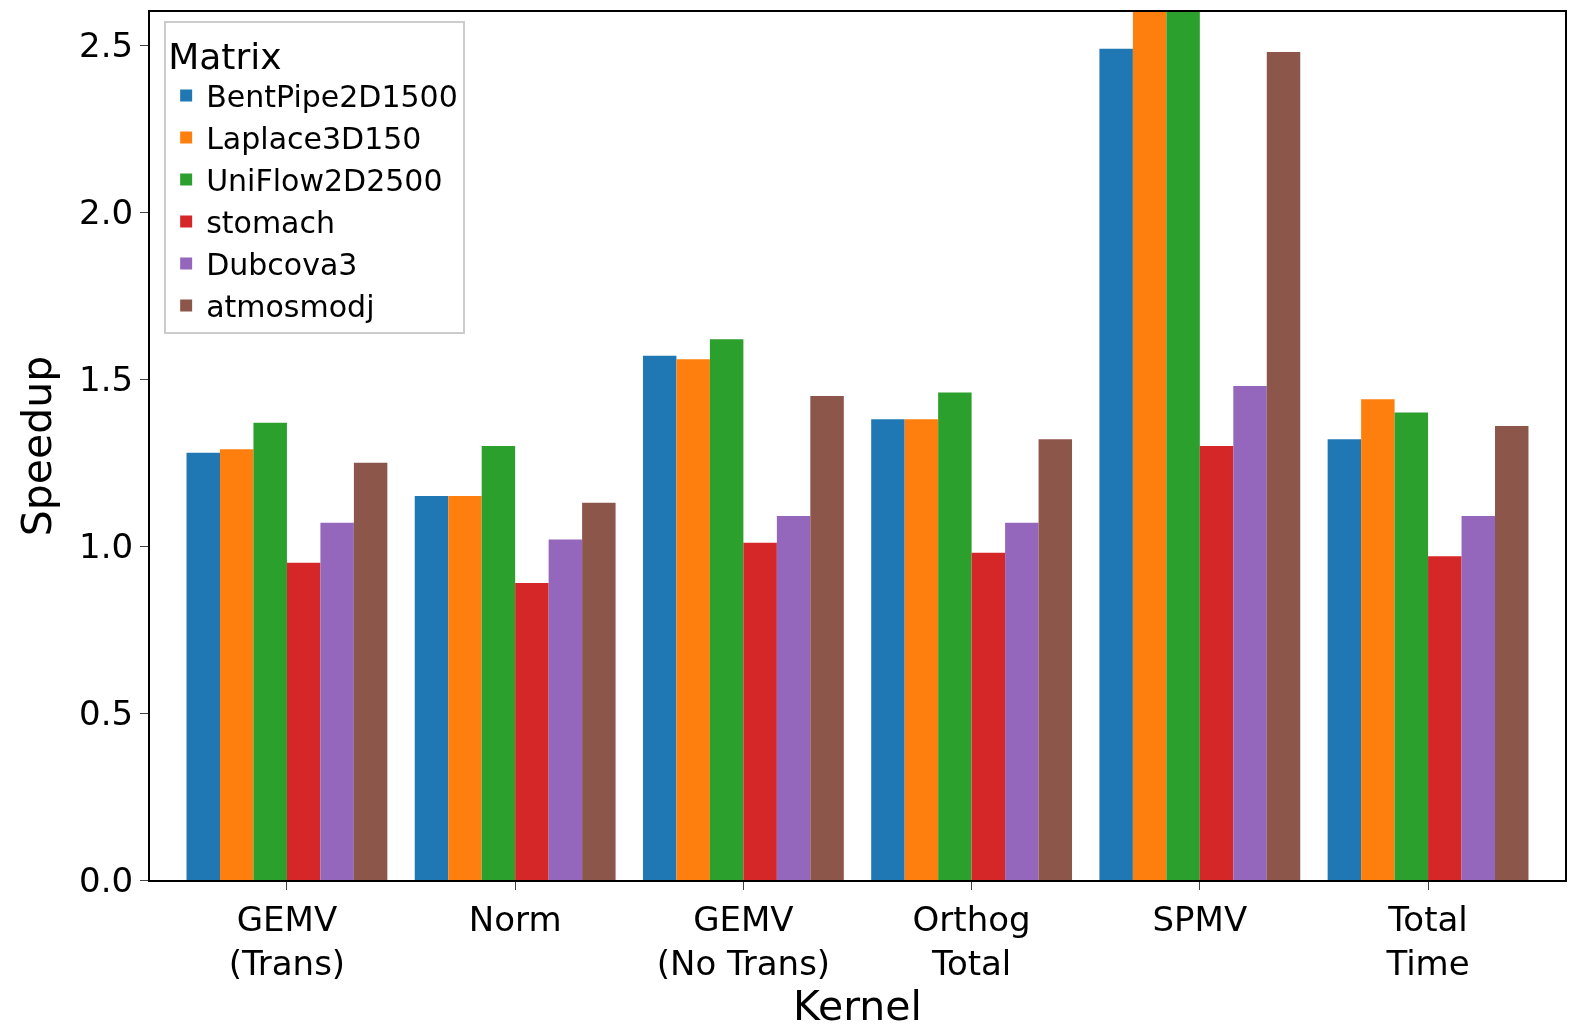 The width and height of the screenshot is (1580, 1030). I want to click on legend-label: UniFlow2D2500, so click(324, 181).